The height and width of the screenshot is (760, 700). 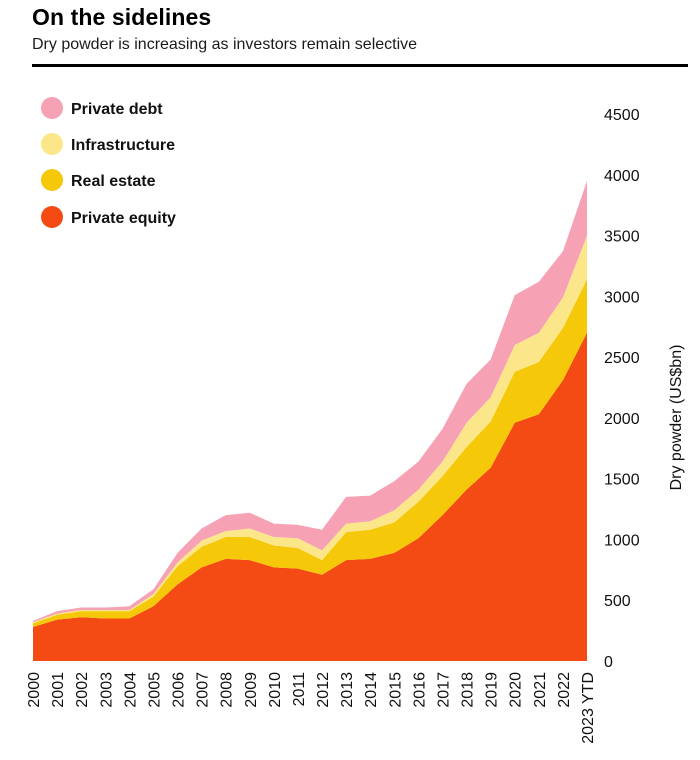 What do you see at coordinates (419, 690) in the screenshot?
I see `x-tick-label-2016: 2016` at bounding box center [419, 690].